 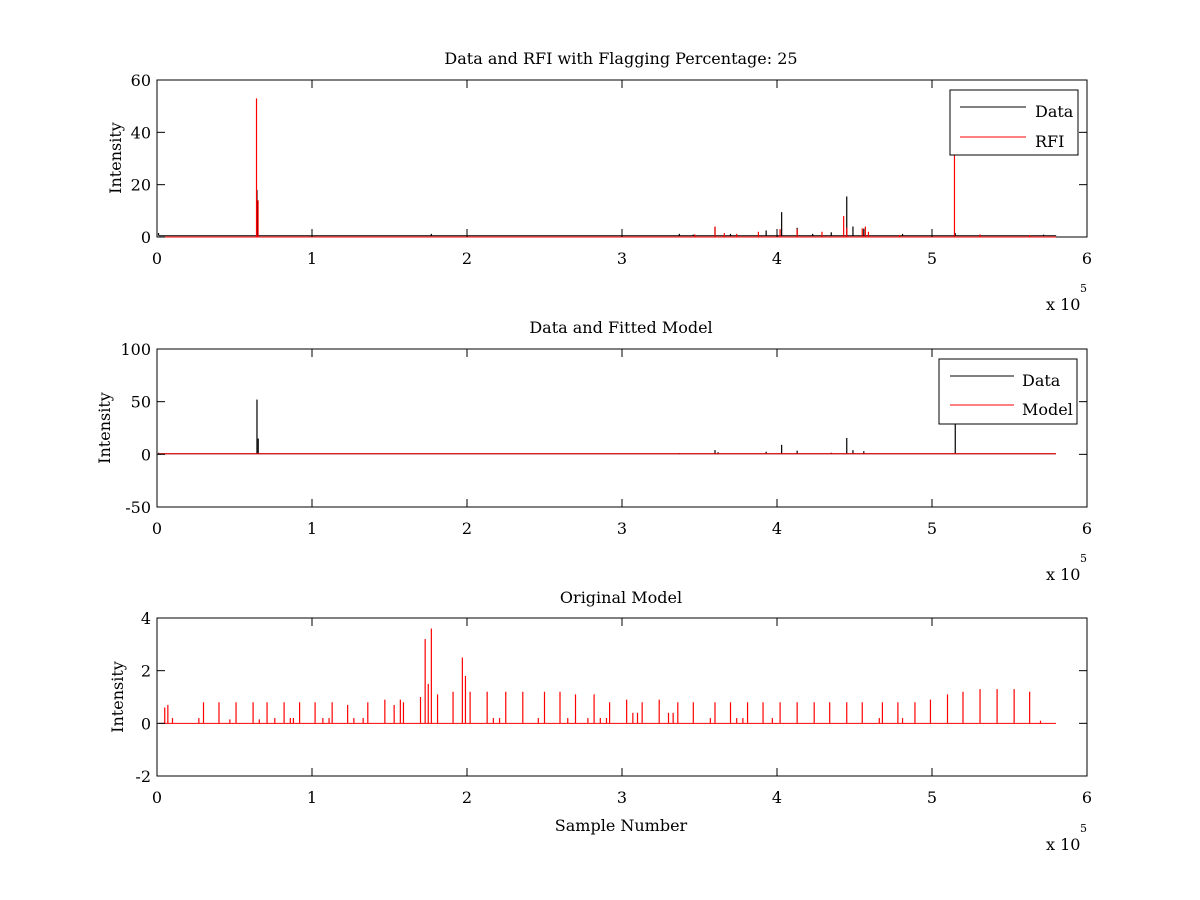 I want to click on subplot-2-ylabel: Intensity, so click(x=104, y=428).